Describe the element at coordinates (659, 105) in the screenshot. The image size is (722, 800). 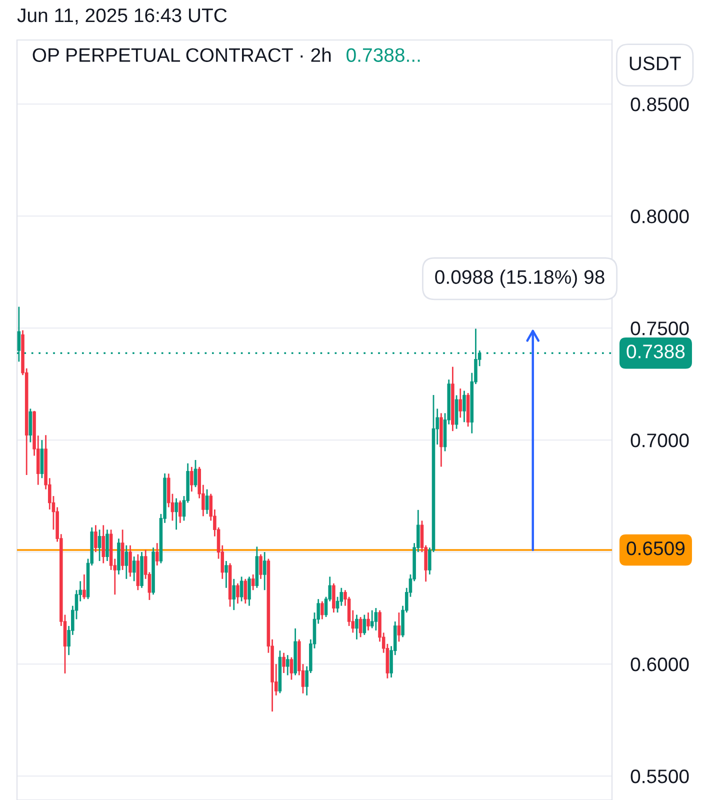
I see `y-tick-label: 0.8500` at that location.